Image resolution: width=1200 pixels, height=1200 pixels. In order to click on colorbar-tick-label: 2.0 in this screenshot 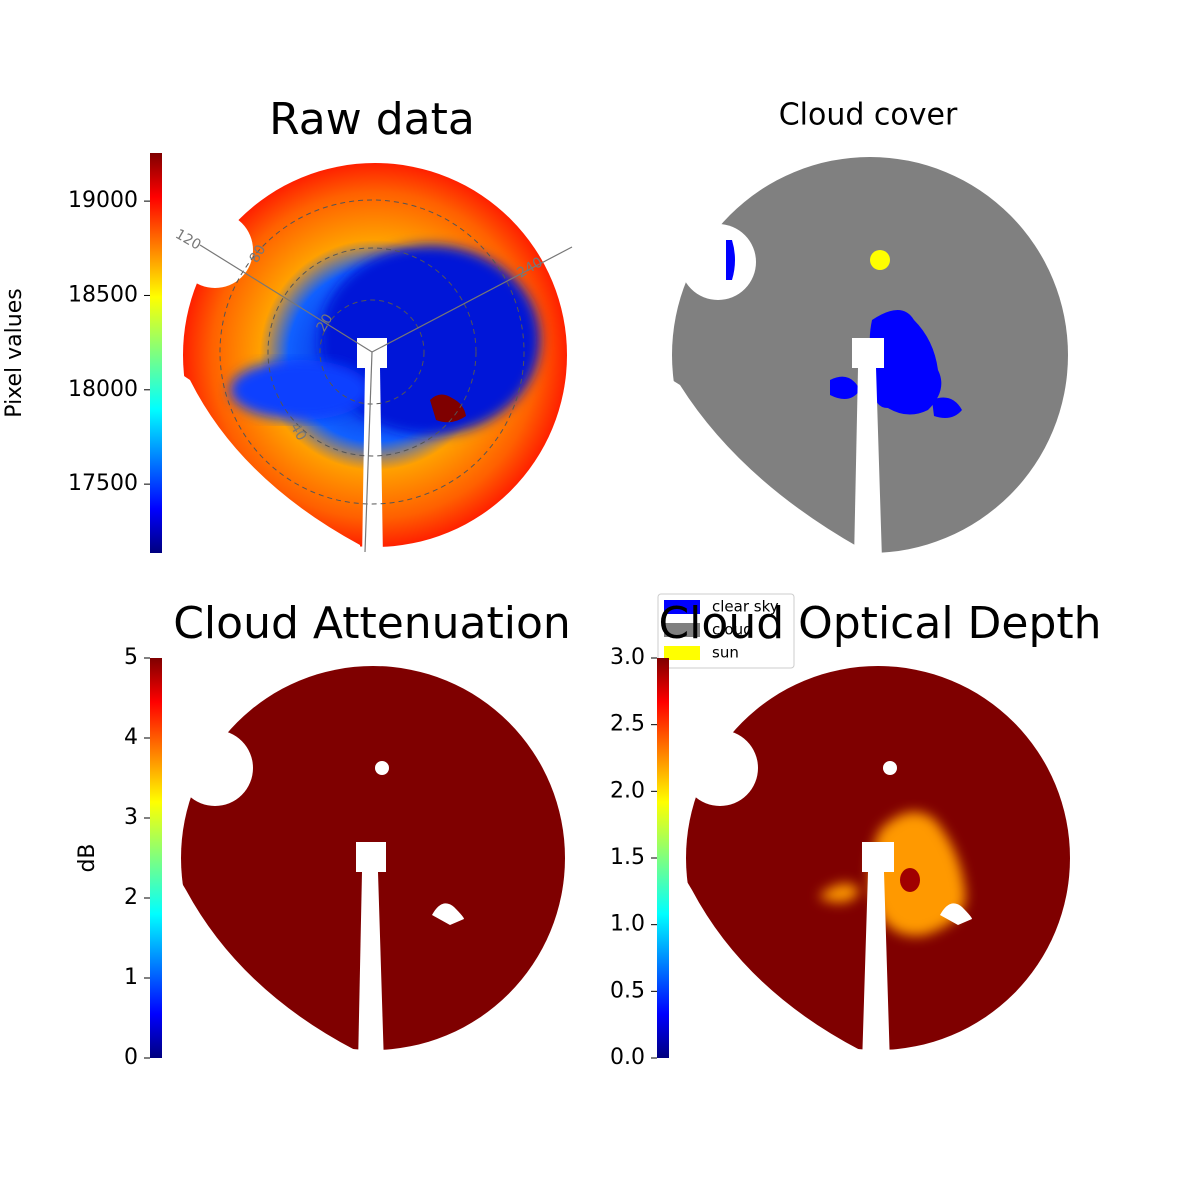, I will do `click(627, 790)`.